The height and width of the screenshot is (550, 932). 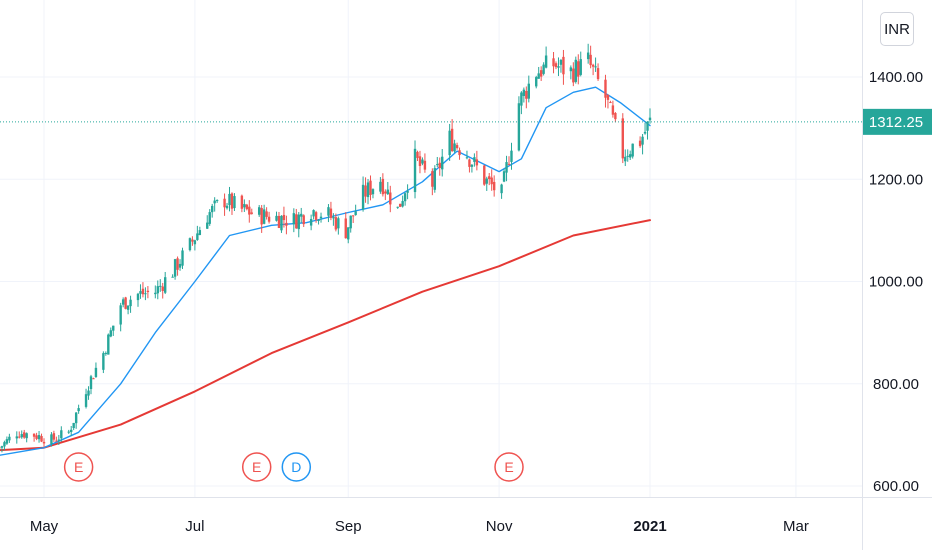 I want to click on event-marker, so click(x=296, y=467).